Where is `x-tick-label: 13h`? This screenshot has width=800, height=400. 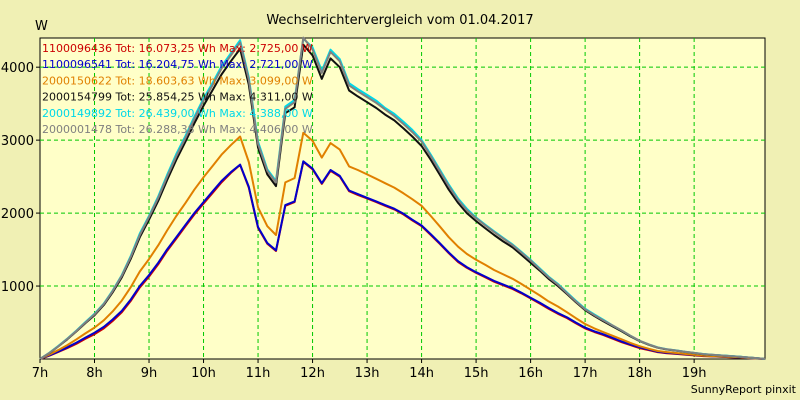
x-tick-label: 13h is located at coordinates (367, 373).